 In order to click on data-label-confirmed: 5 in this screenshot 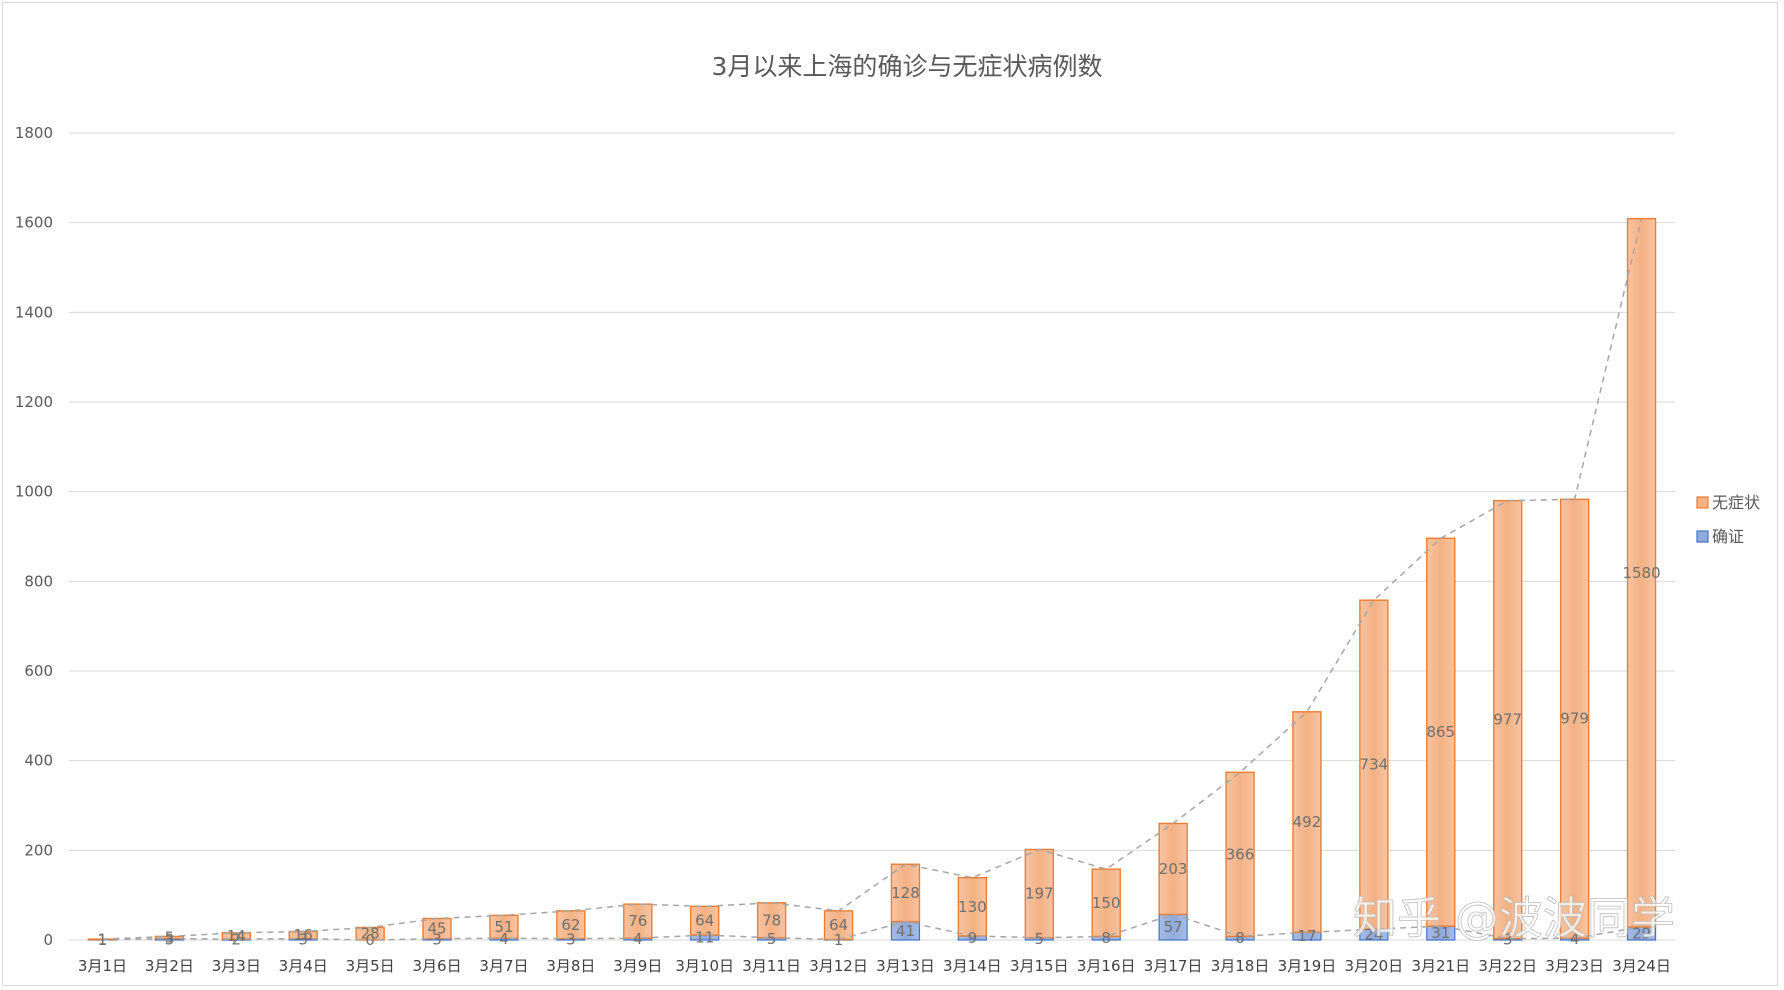, I will do `click(1040, 939)`.